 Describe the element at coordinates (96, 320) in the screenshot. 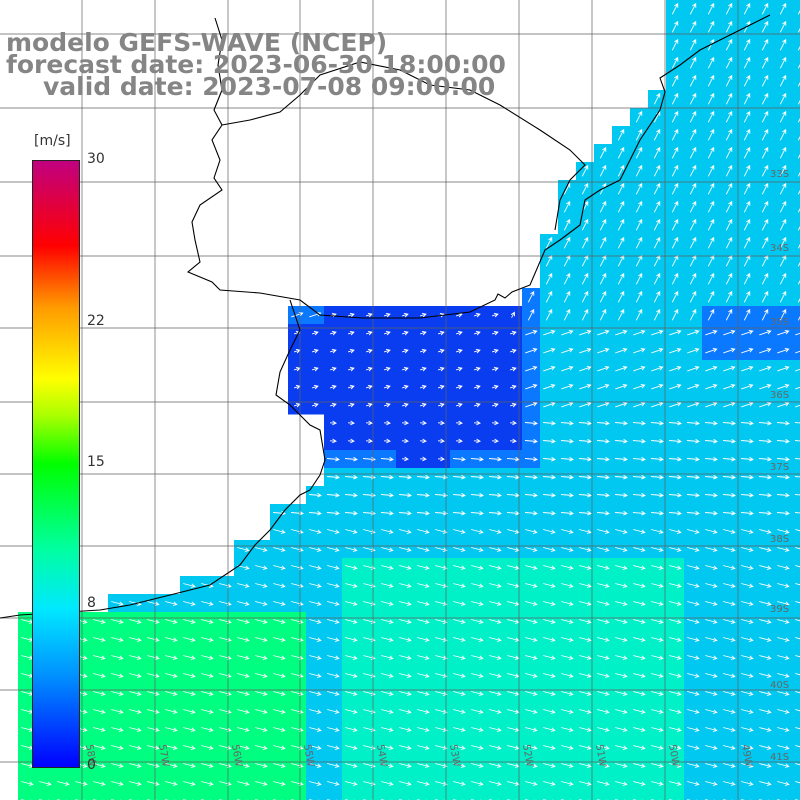

I see `colorbar-tick-label: 22` at that location.